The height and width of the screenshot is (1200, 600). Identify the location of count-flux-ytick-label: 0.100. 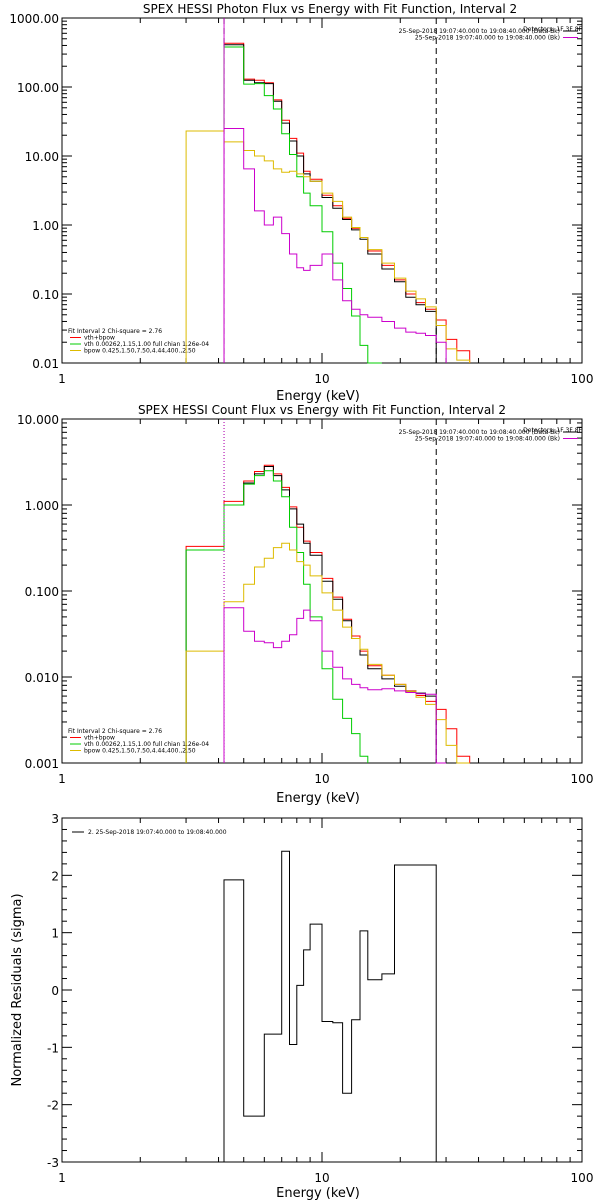
(42, 592).